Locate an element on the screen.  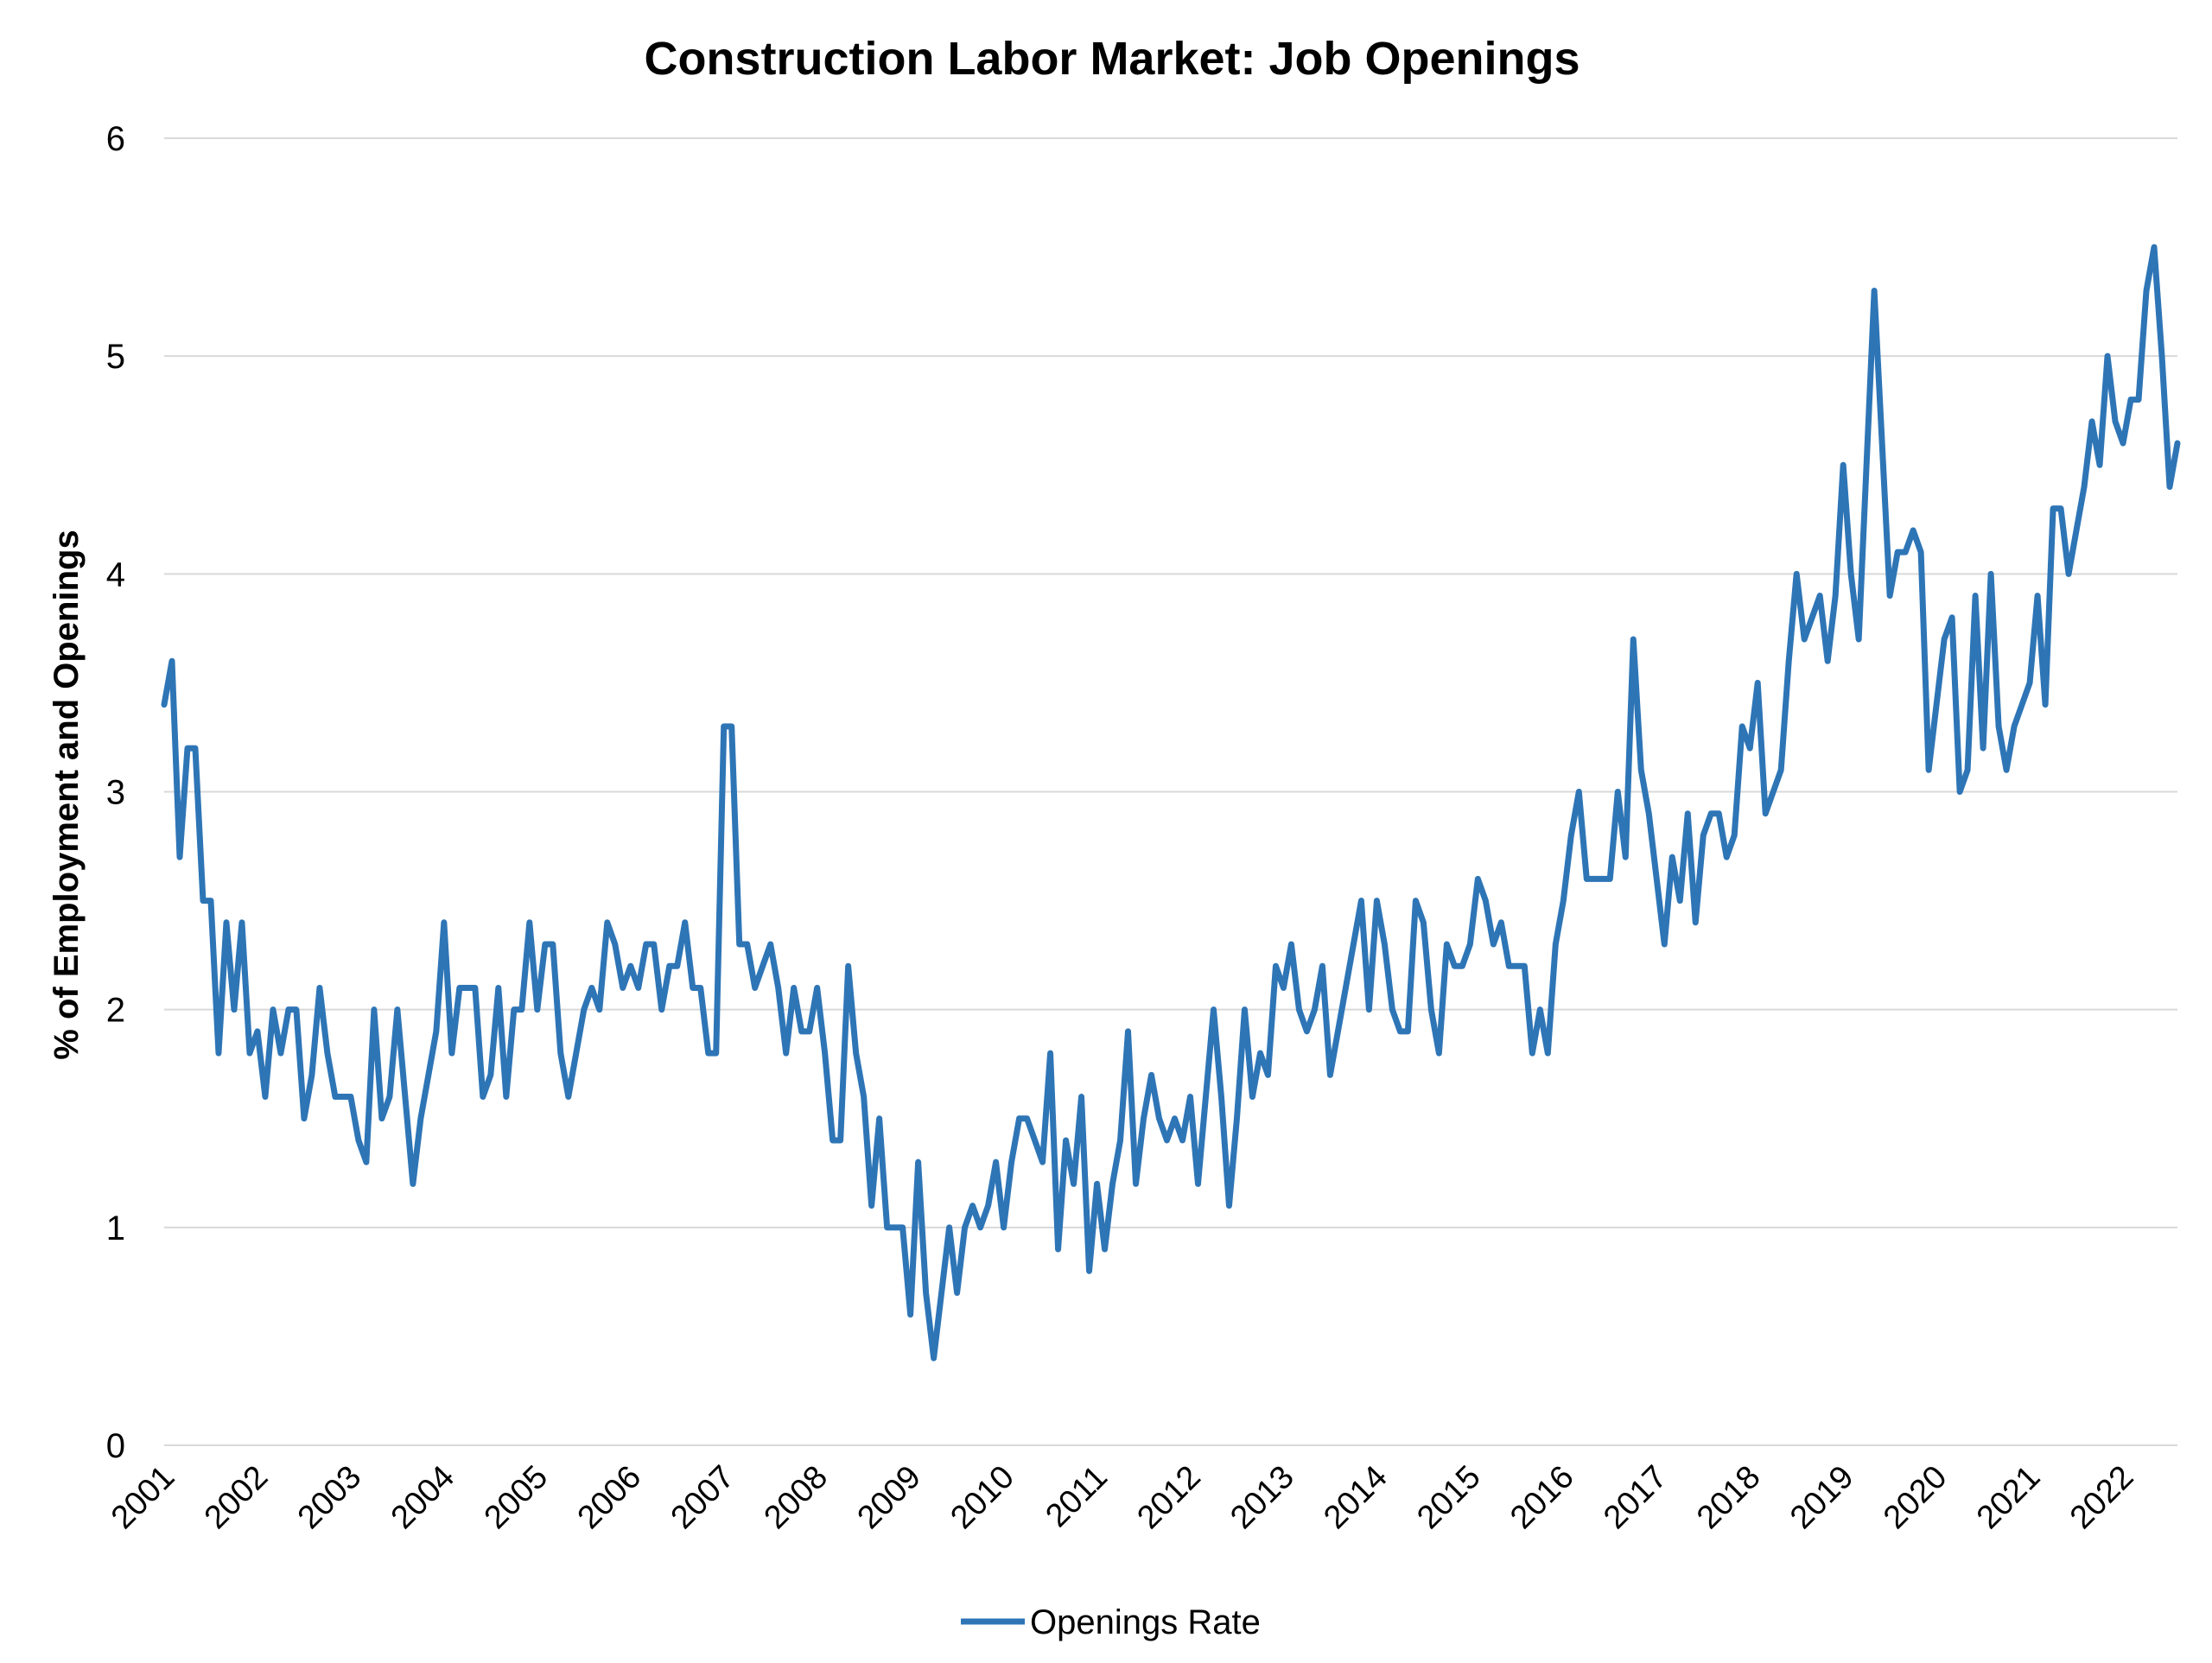
x-tick-label: 2014 is located at coordinates (1355, 1498).